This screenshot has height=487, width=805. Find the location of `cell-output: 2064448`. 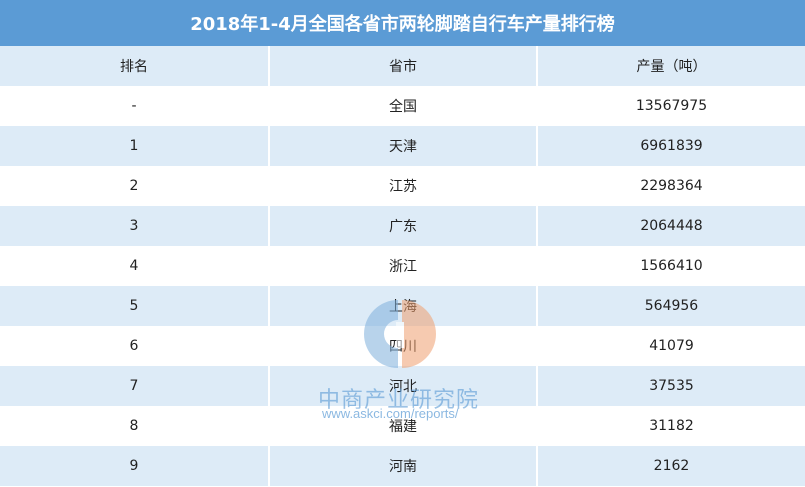

cell-output: 2064448 is located at coordinates (670, 226).